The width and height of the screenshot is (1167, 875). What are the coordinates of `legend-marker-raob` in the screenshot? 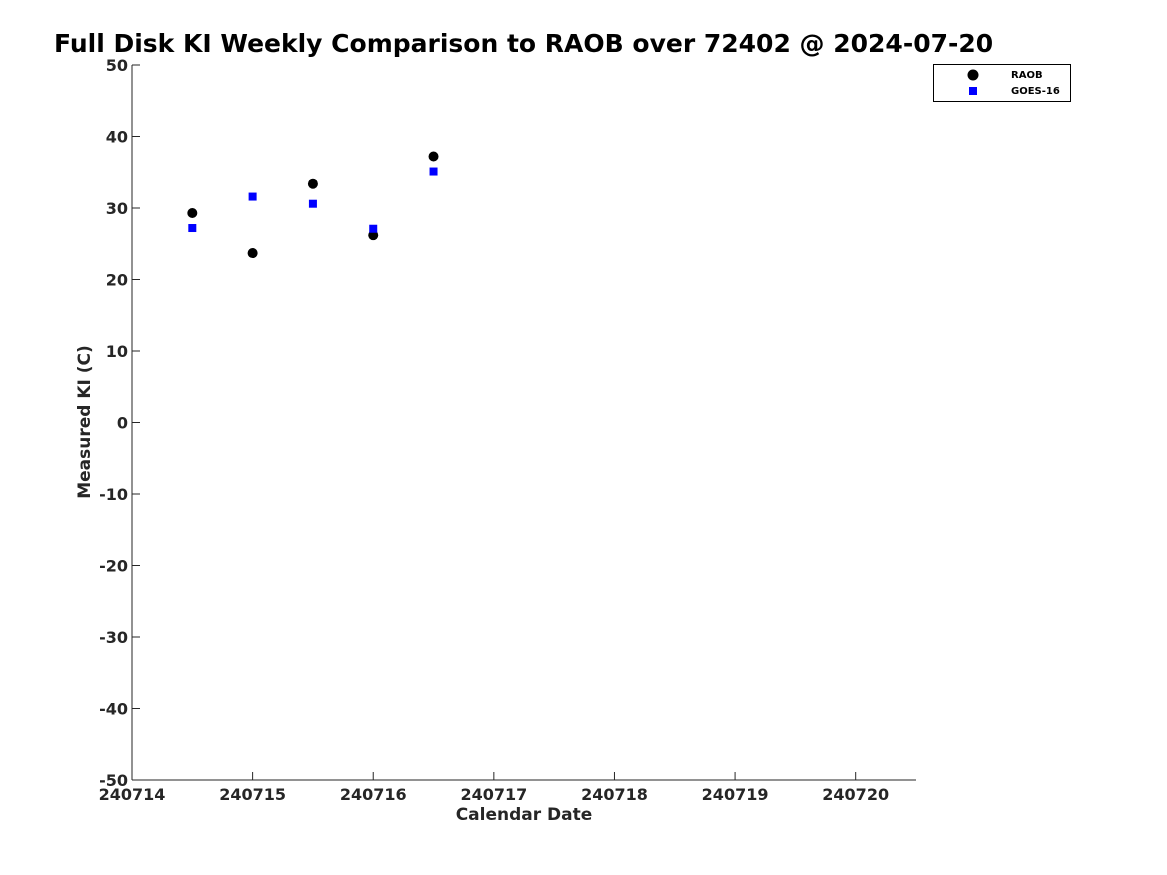 It's located at (973, 75).